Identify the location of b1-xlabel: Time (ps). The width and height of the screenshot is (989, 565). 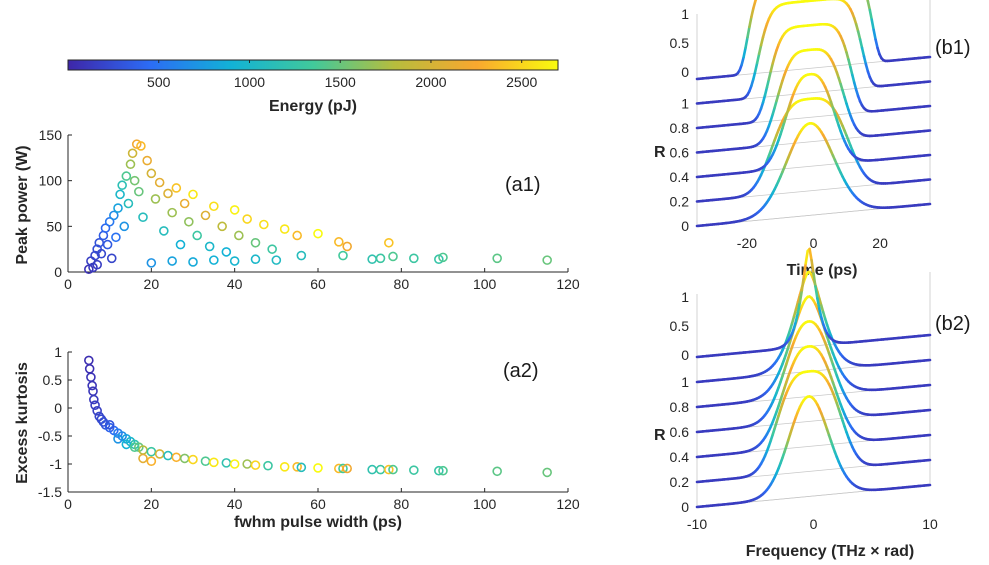
(822, 270).